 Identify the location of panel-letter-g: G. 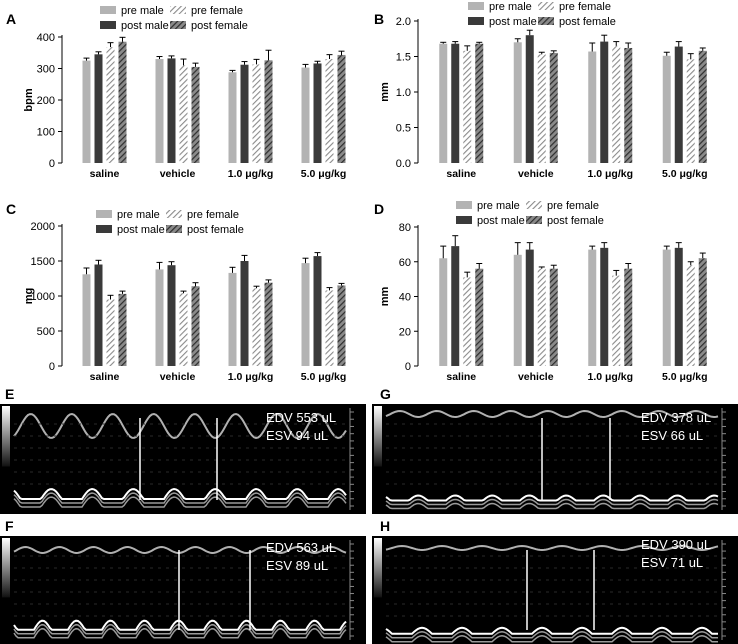
(385, 394).